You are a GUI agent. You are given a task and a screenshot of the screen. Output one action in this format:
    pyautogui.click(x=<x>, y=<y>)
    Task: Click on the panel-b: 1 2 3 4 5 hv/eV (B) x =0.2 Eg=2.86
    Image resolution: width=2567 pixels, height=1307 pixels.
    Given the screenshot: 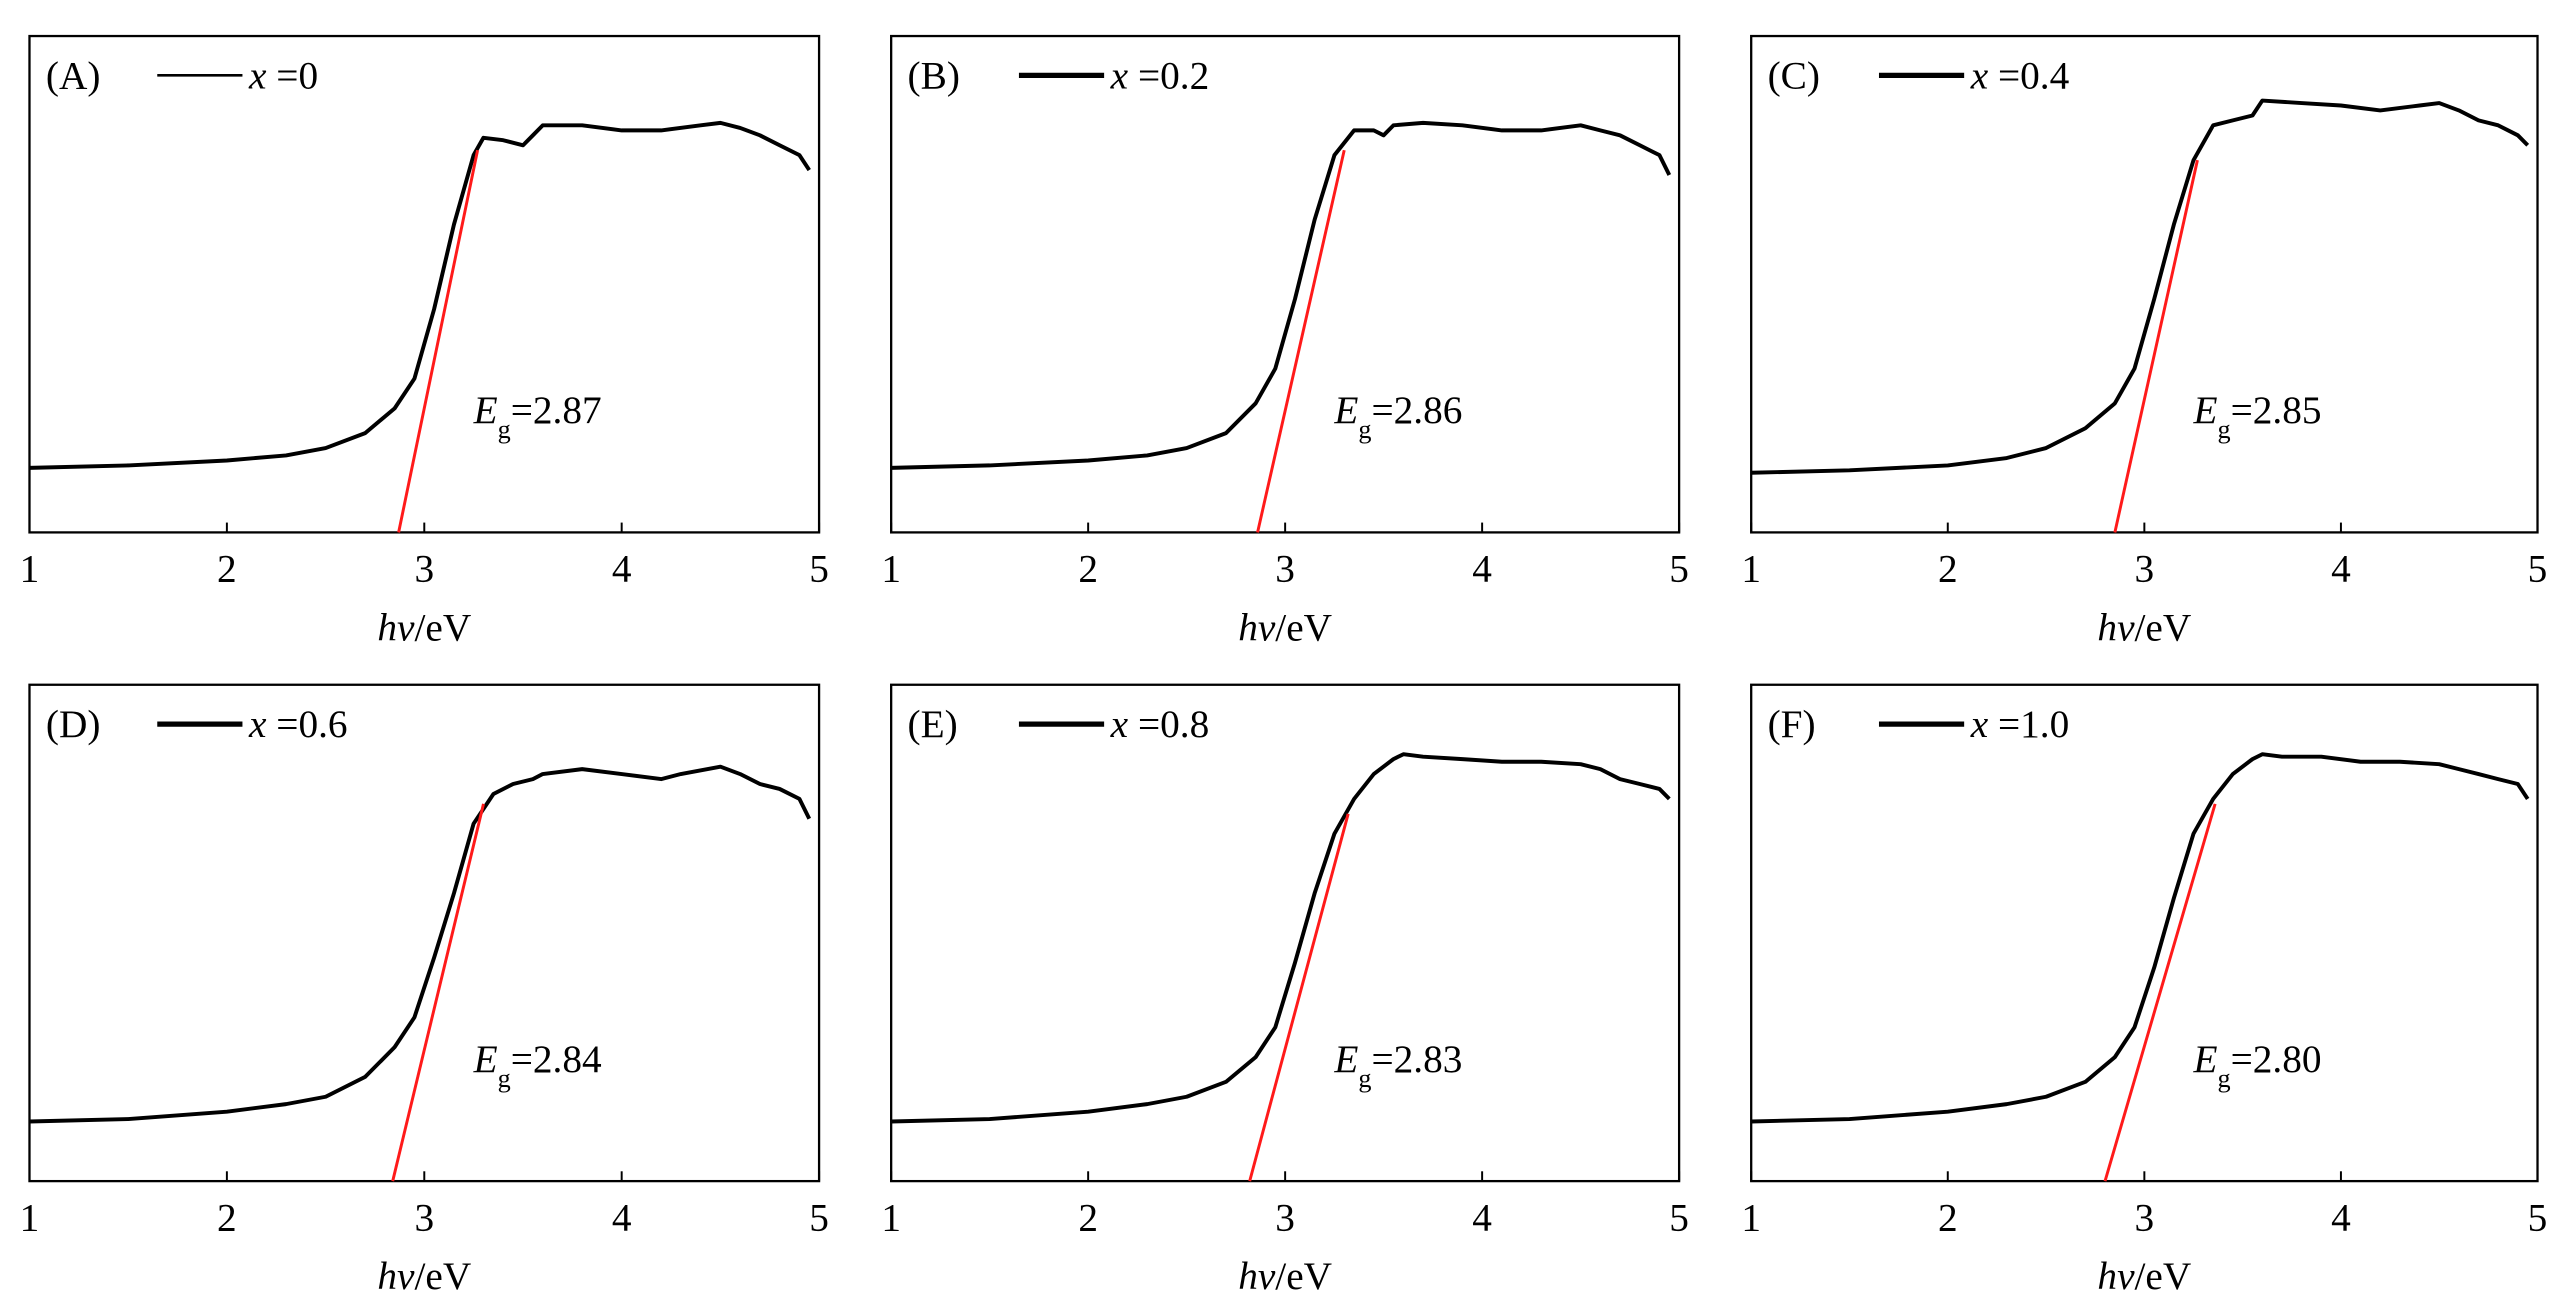 What is the action you would take?
    pyautogui.click(x=1285, y=342)
    